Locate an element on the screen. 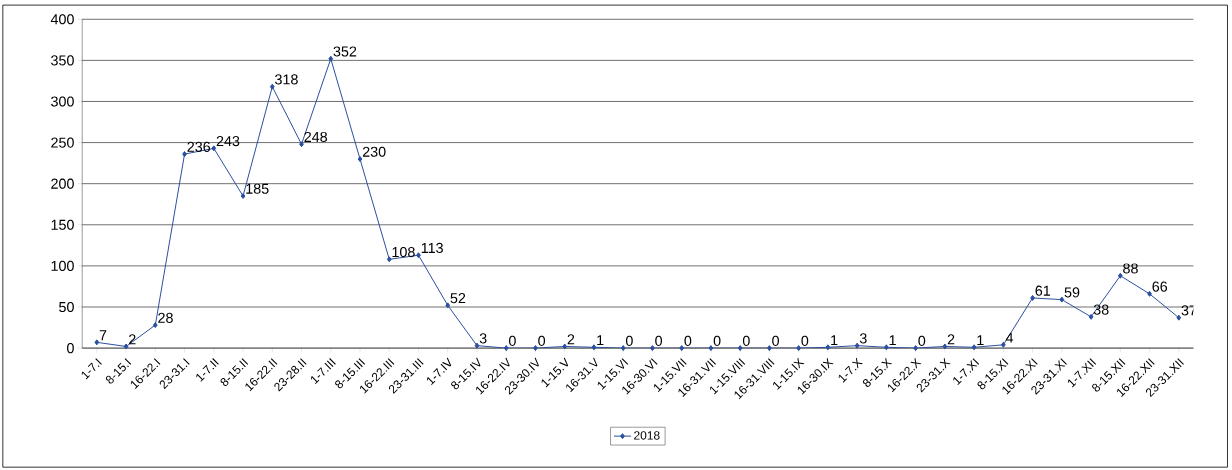  data-label: 88 is located at coordinates (1130, 268).